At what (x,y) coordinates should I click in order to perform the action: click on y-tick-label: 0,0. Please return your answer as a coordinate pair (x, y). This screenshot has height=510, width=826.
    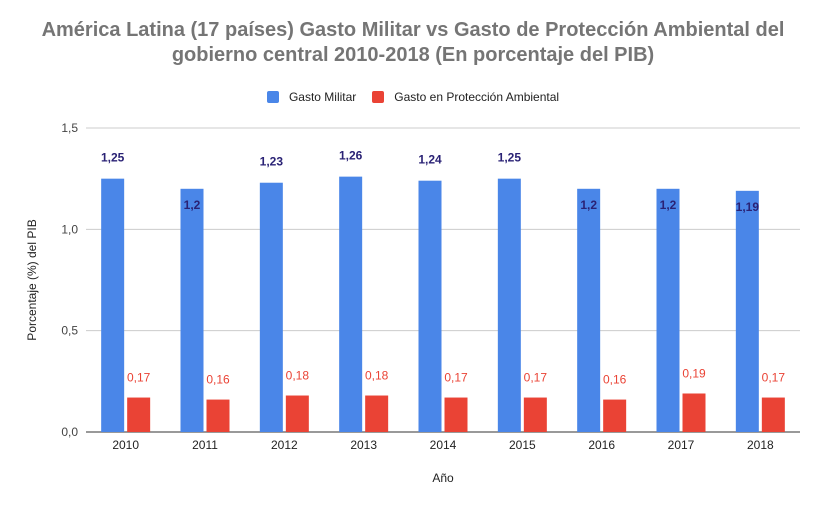
    Looking at the image, I should click on (69, 432).